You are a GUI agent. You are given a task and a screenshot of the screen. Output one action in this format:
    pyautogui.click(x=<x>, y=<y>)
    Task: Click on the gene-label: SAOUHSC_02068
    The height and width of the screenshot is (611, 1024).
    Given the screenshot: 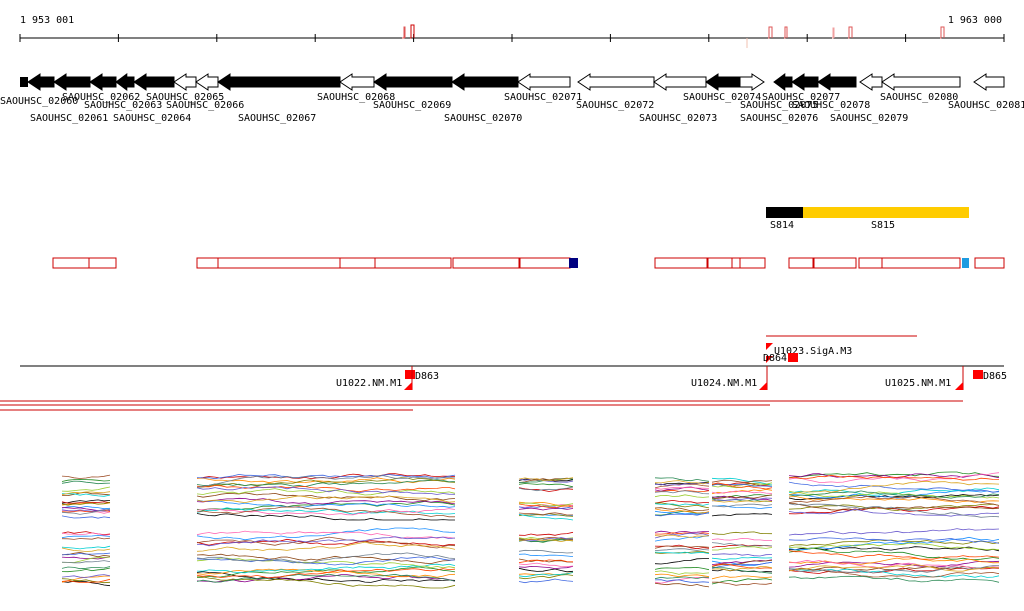 What is the action you would take?
    pyautogui.click(x=356, y=97)
    